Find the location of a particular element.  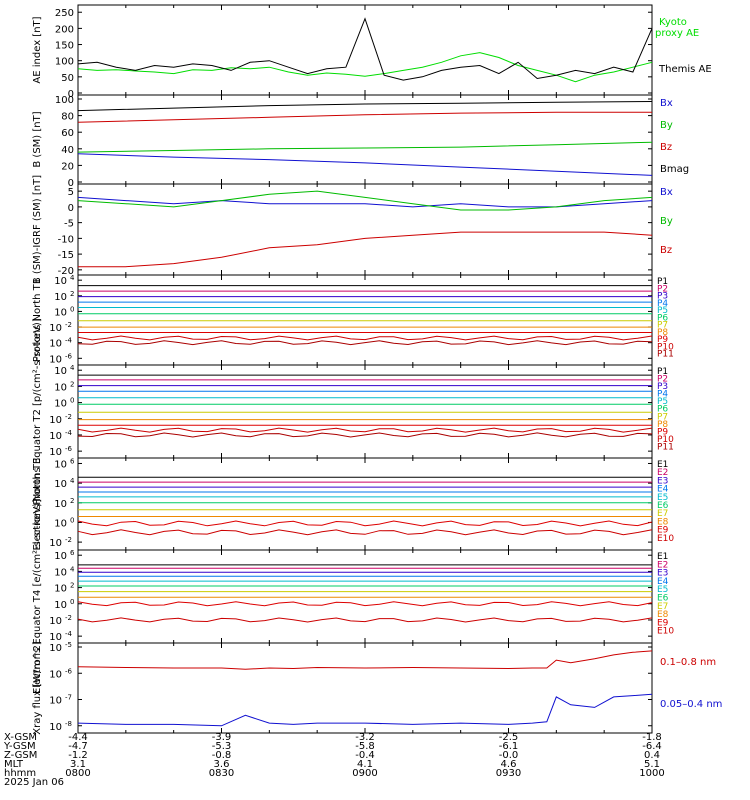

legend-item: E7 is located at coordinates (662, 514).